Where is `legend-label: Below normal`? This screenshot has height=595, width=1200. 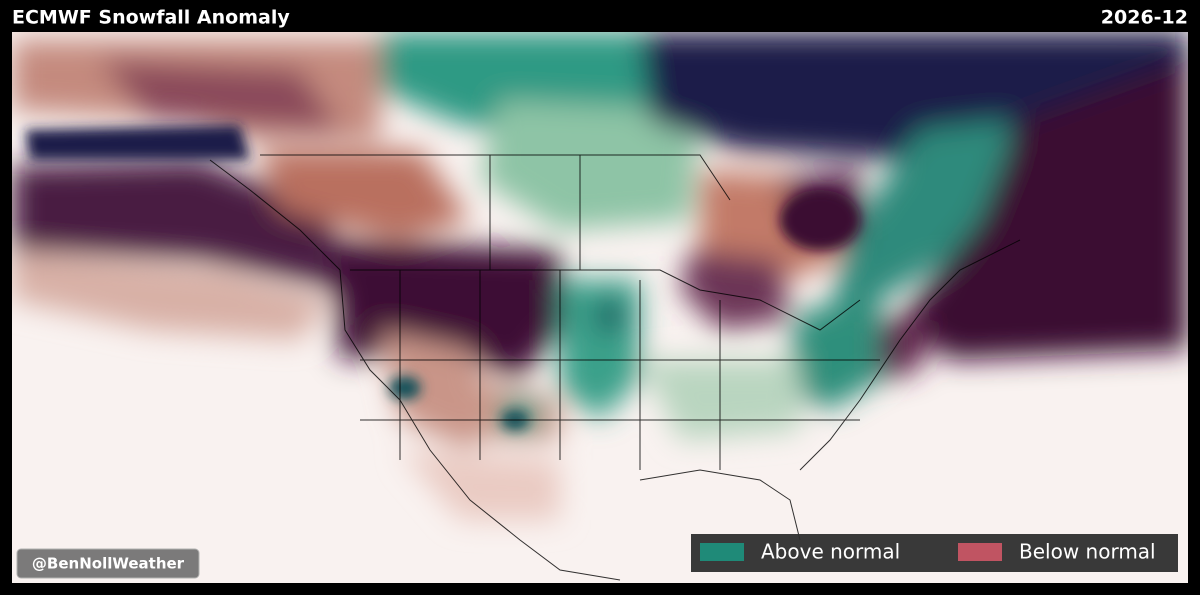
legend-label: Below normal is located at coordinates (1087, 552).